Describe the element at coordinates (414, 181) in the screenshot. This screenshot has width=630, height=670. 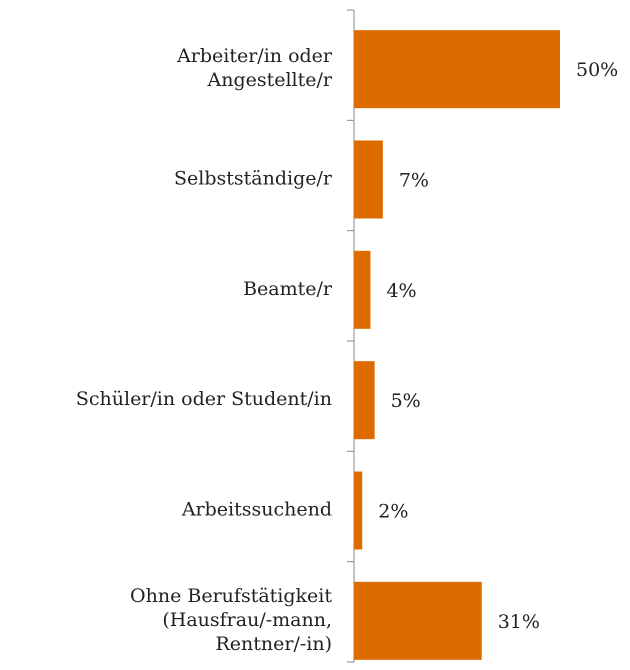
I see `value-label: 7%` at that location.